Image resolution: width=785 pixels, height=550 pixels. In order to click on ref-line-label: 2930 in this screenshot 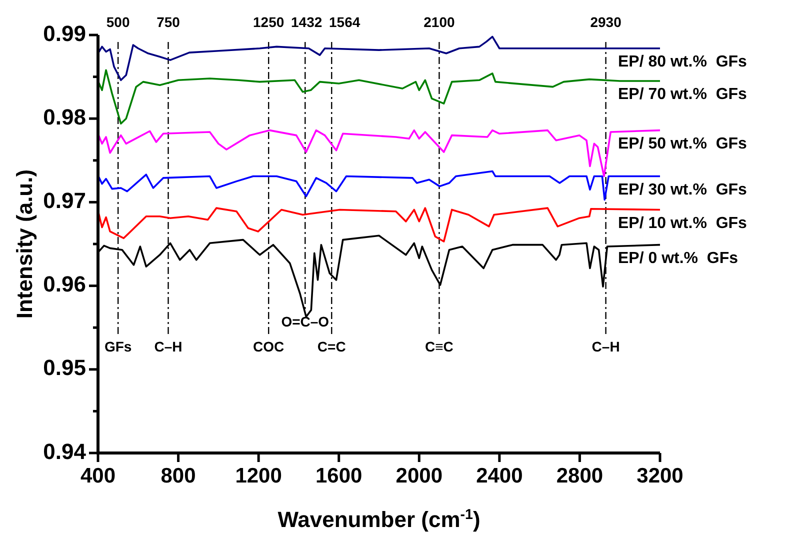, I will do `click(606, 22)`.